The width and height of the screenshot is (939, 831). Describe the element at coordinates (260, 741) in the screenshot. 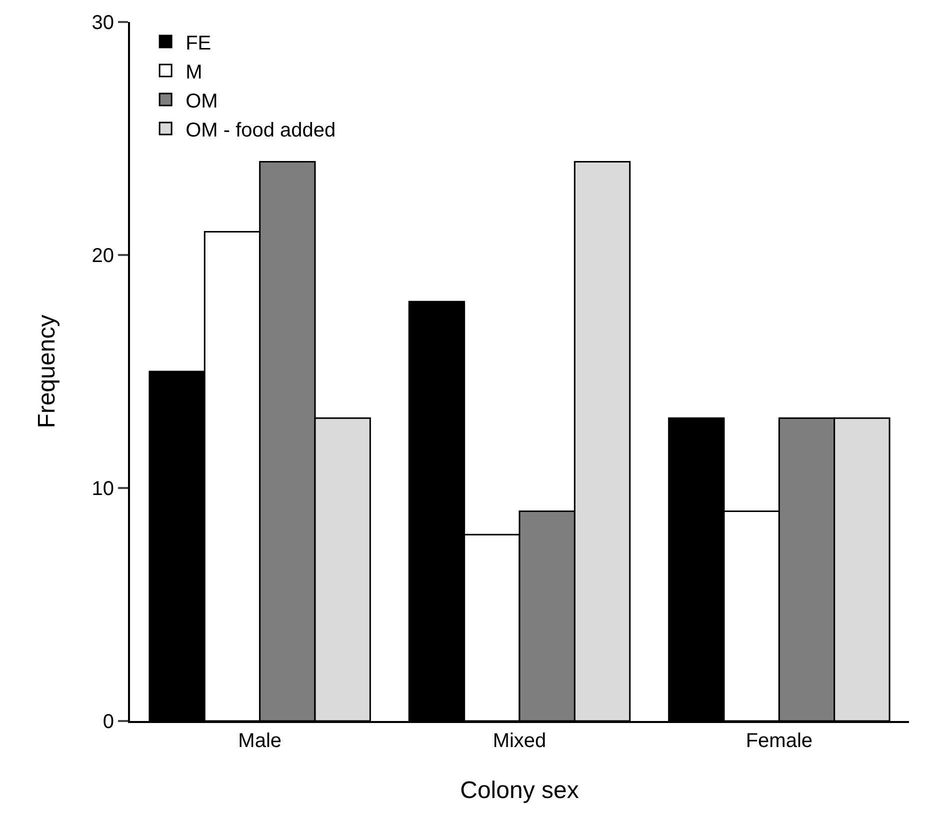

I see `x-tick-label: Male` at that location.